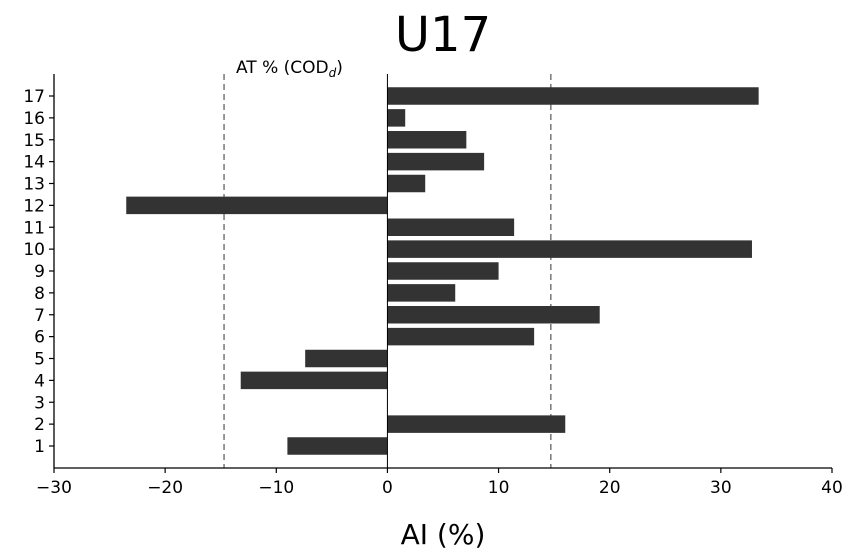 The width and height of the screenshot is (848, 548). What do you see at coordinates (34, 119) in the screenshot?
I see `y-tick-label: 16` at bounding box center [34, 119].